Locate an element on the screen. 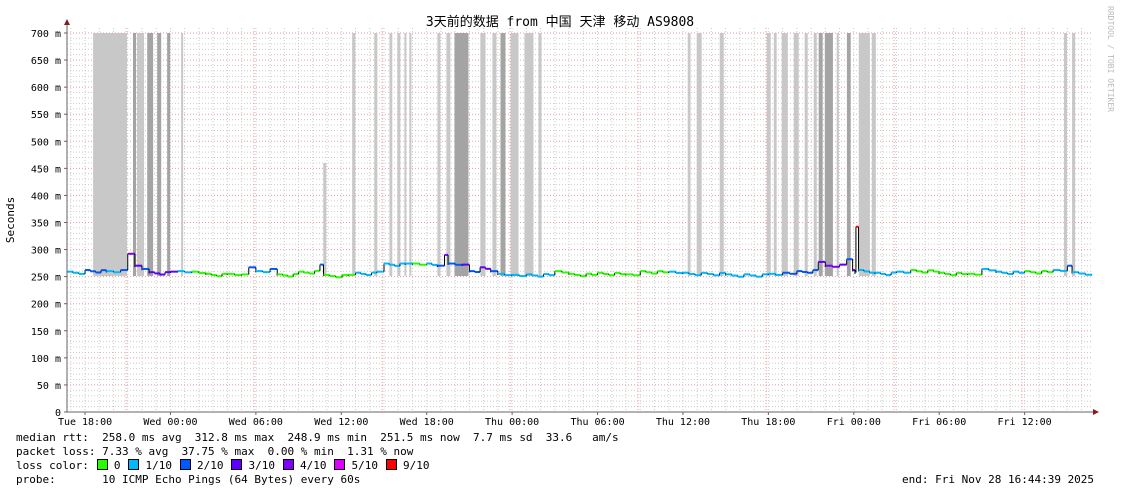  loss-color-label: 9/10 is located at coordinates (416, 465).